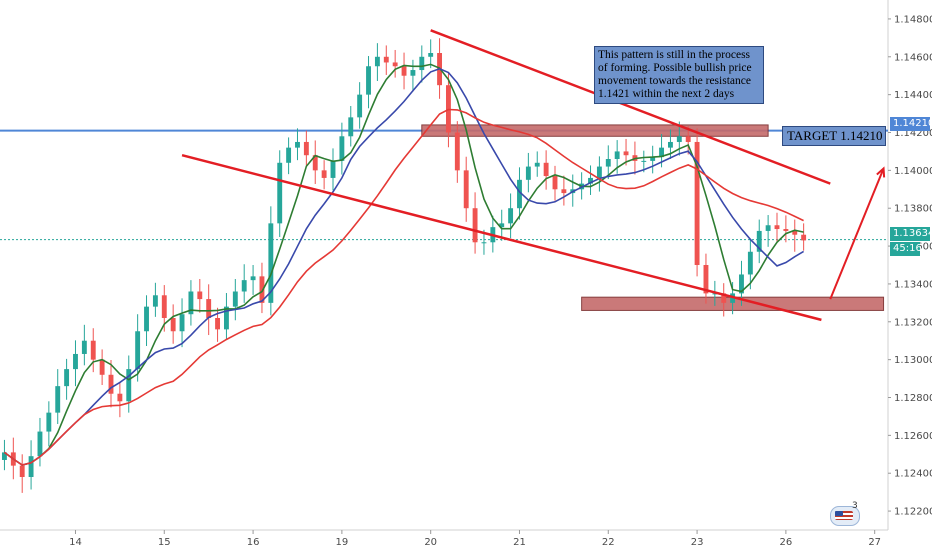  What do you see at coordinates (913, 57) in the screenshot?
I see `y-tick-label: 1.14600` at bounding box center [913, 57].